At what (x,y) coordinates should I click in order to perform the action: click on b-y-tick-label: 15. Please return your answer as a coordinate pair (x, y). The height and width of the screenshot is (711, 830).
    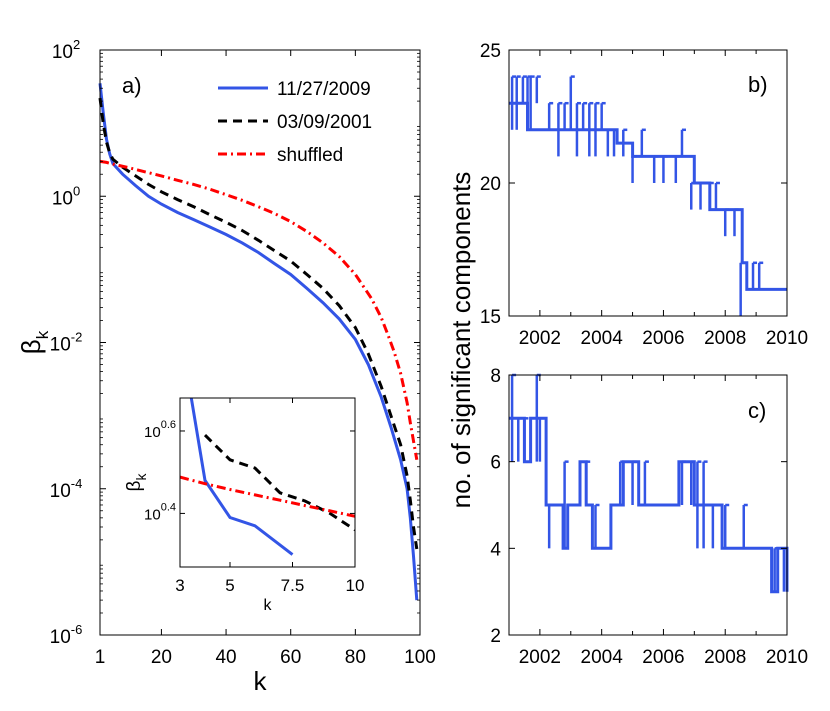
    Looking at the image, I should click on (490, 317).